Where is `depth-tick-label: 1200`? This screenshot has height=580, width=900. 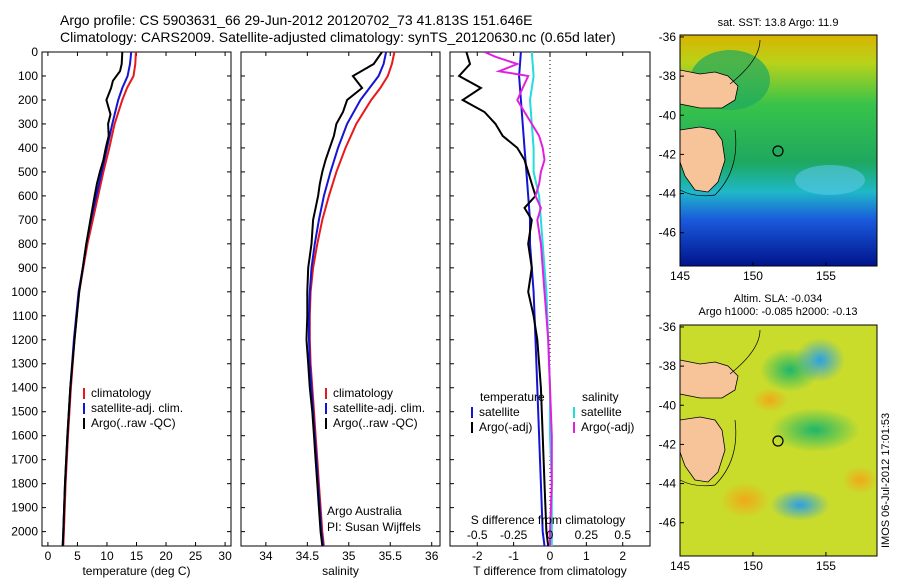 depth-tick-label: 1200 is located at coordinates (24, 340).